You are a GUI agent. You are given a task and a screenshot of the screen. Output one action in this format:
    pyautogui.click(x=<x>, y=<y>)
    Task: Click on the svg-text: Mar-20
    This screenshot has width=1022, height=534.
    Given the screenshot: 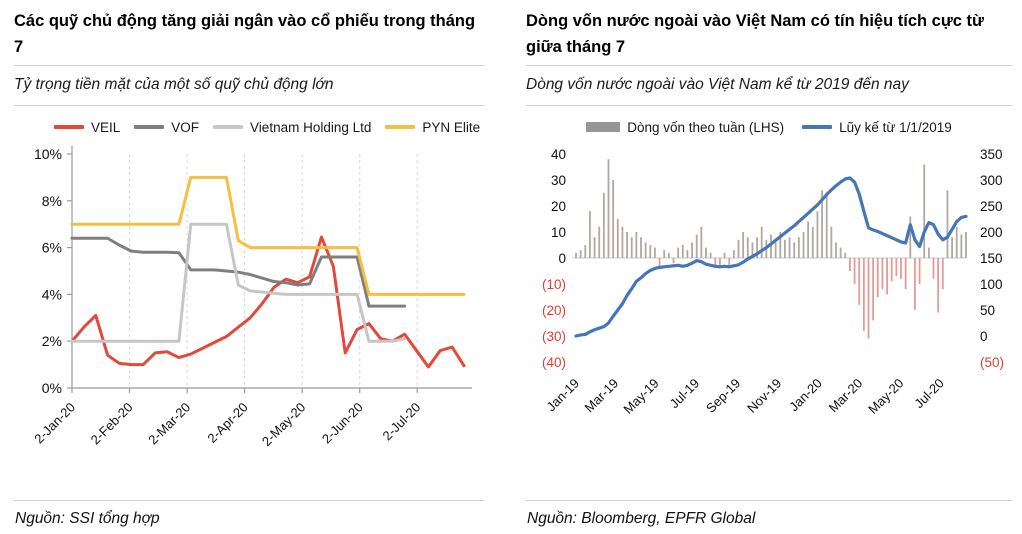 What is the action you would take?
    pyautogui.click(x=846, y=396)
    